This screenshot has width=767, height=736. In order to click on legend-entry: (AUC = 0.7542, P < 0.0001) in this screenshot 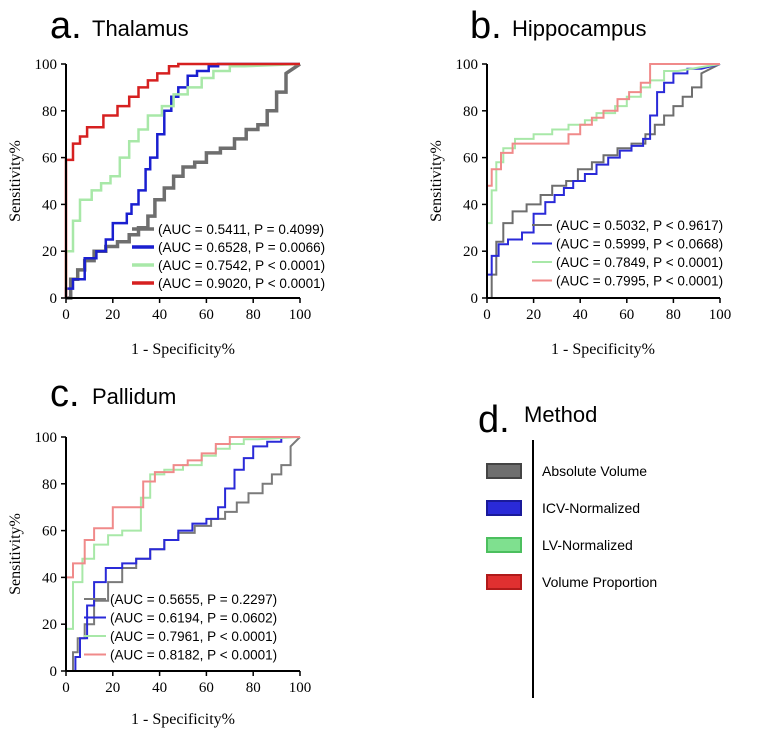, I will do `click(241, 265)`.